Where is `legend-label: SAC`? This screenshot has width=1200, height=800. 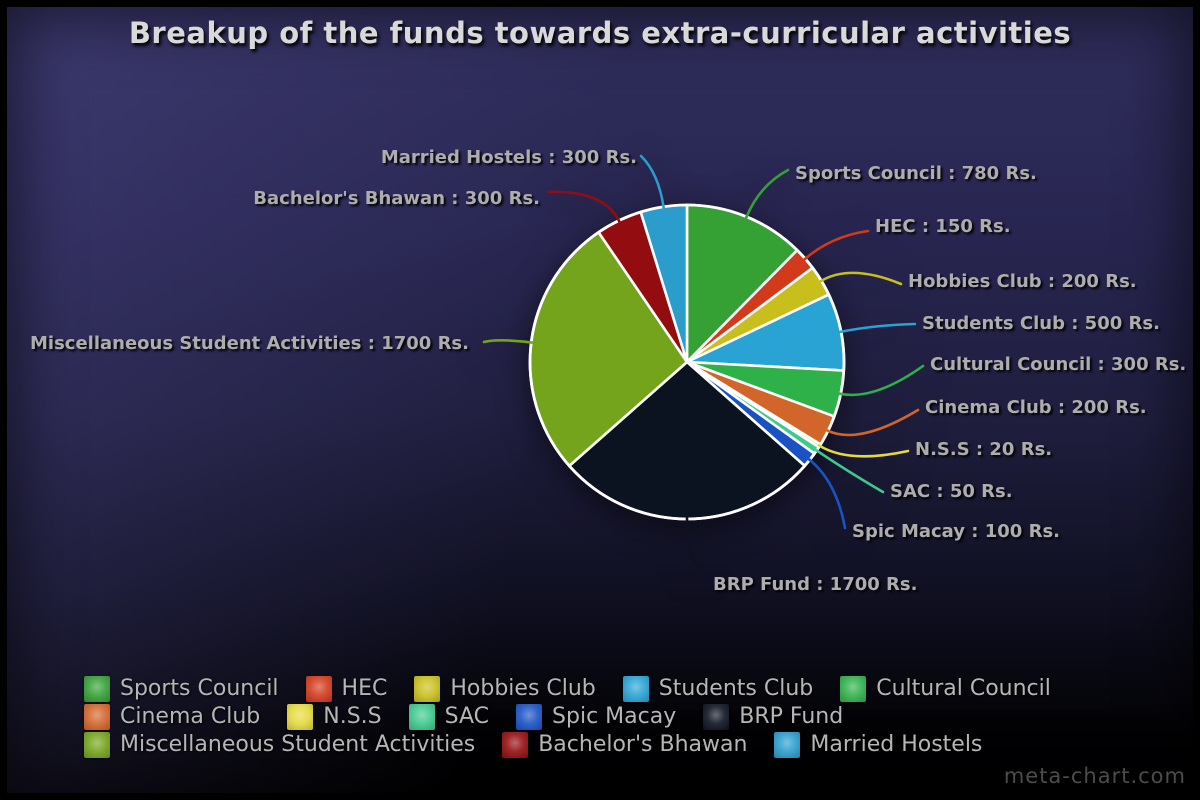
legend-label: SAC is located at coordinates (467, 716).